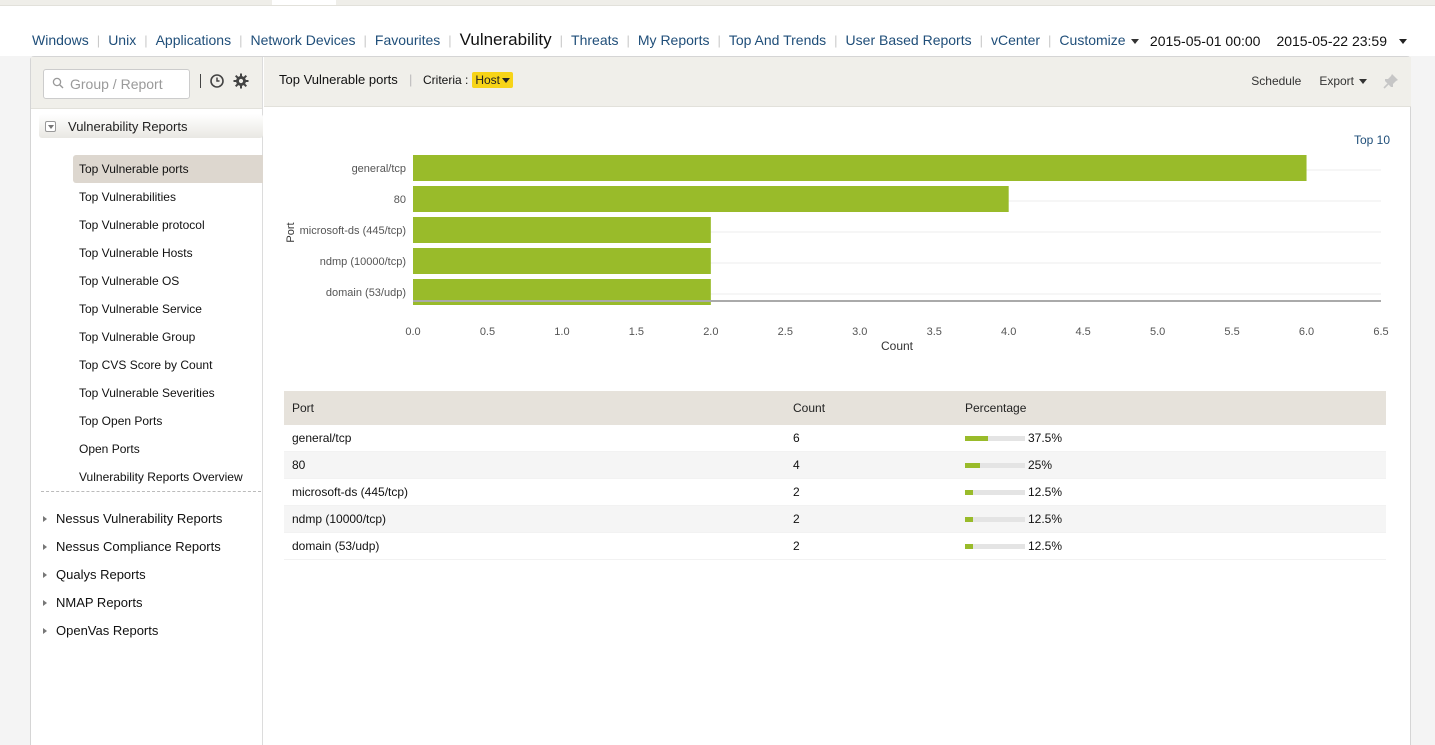  What do you see at coordinates (241, 81) in the screenshot?
I see `gear-icon` at bounding box center [241, 81].